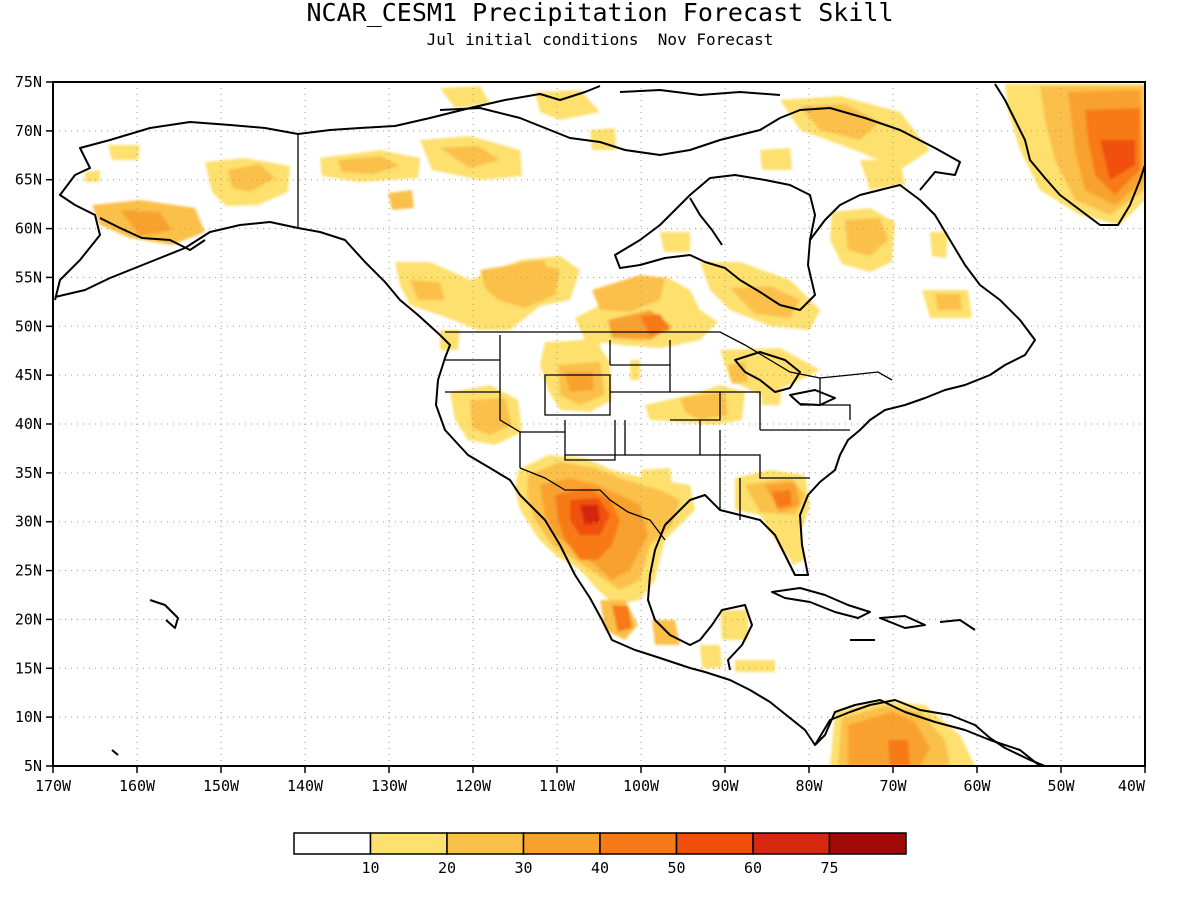 The height and width of the screenshot is (900, 1200). What do you see at coordinates (28, 473) in the screenshot?
I see `lat-label: 35N` at bounding box center [28, 473].